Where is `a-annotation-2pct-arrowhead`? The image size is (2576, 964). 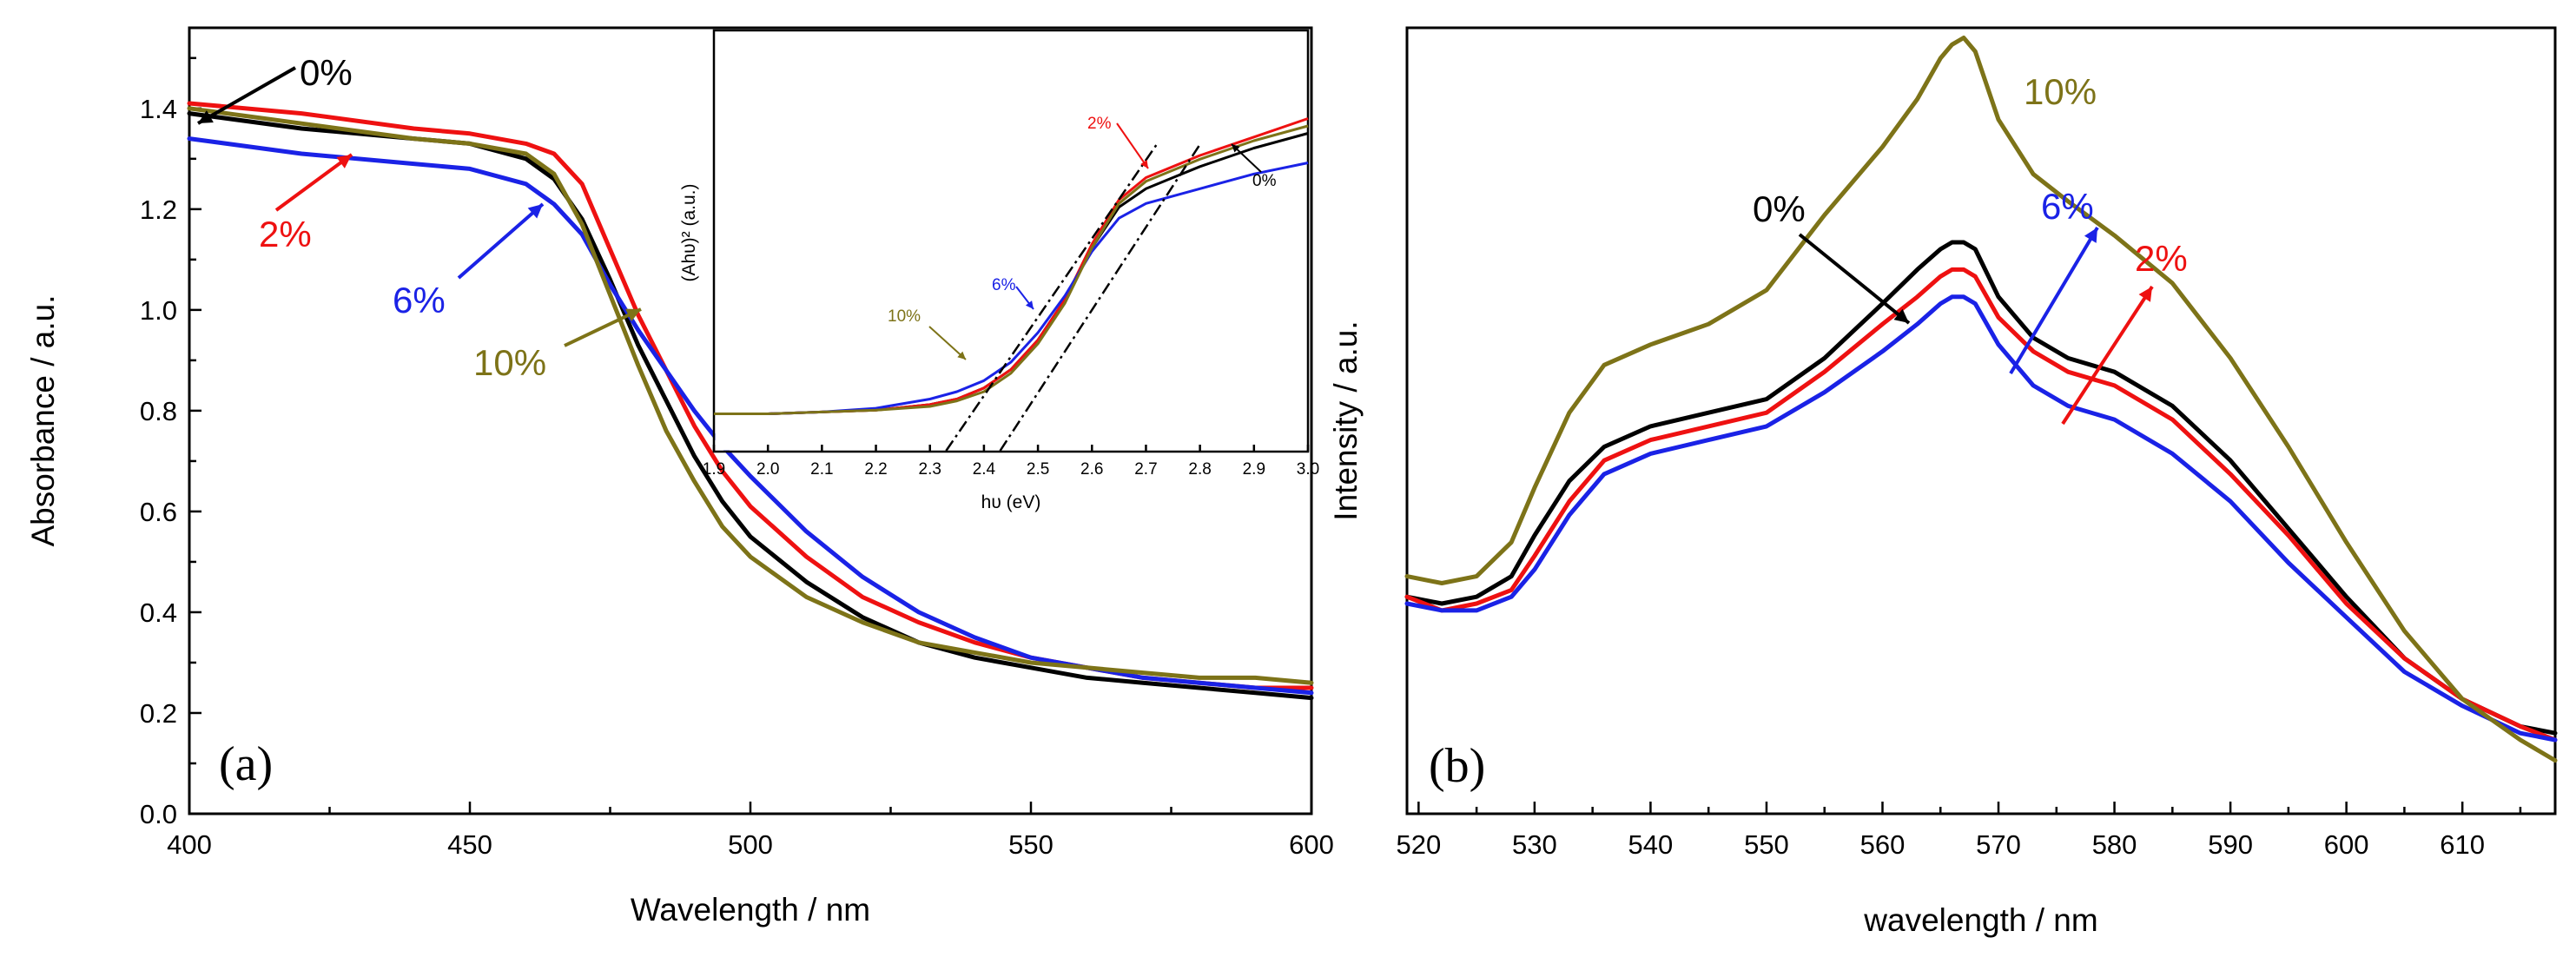
a-annotation-2pct-arrowhead is located at coordinates (344, 161).